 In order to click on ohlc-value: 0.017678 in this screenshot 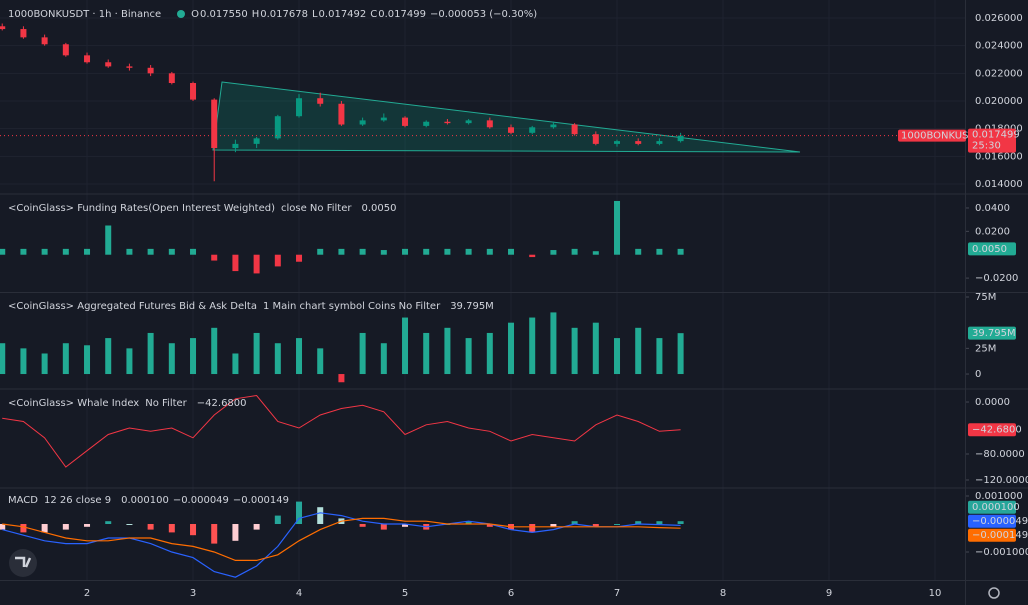, I will do `click(284, 14)`.